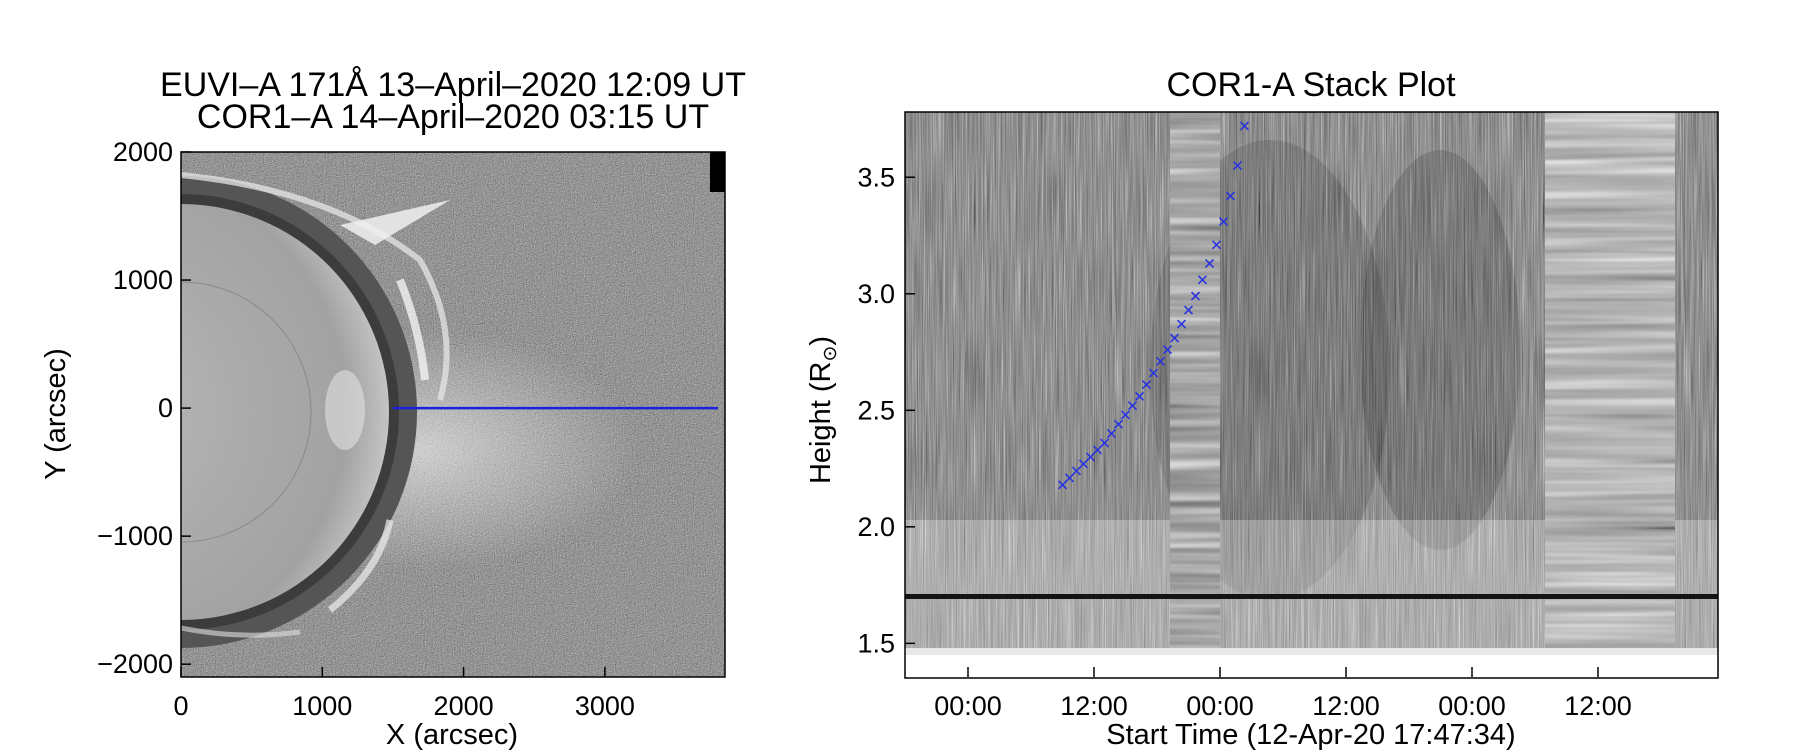  What do you see at coordinates (821, 341) in the screenshot?
I see `right-ylabel-end: )` at bounding box center [821, 341].